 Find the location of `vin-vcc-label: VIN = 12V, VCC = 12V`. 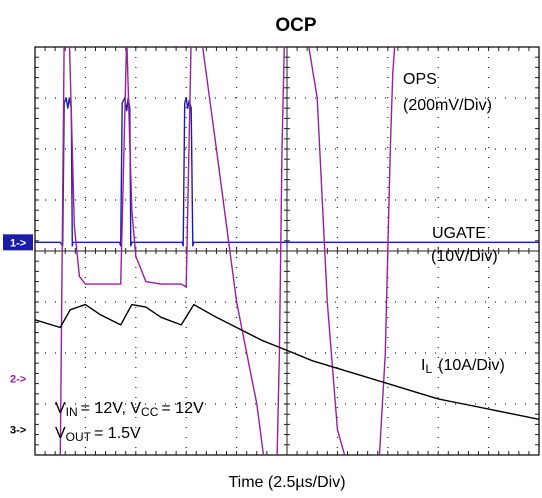

vin-vcc-label: VIN = 12V, VCC = 12V is located at coordinates (129, 409).